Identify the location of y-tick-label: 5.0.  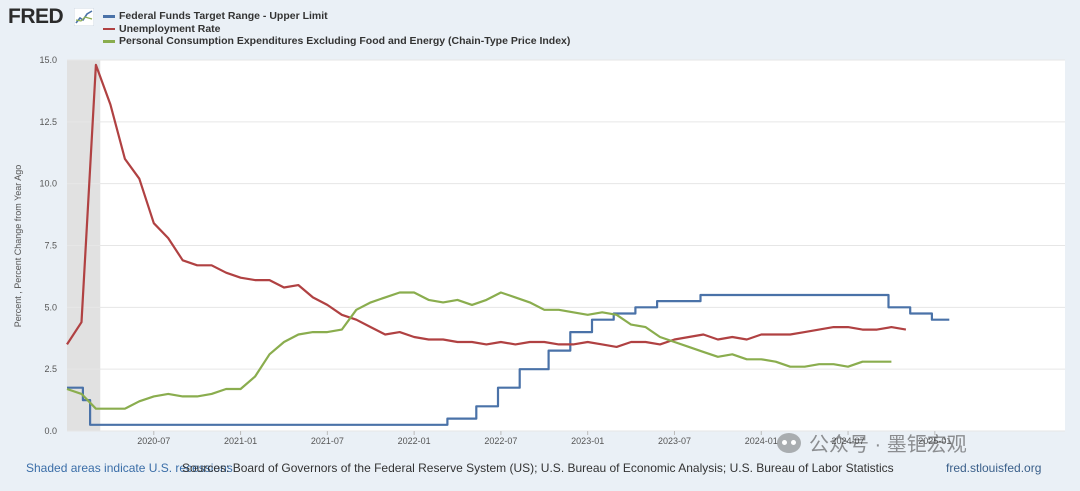
(50, 307).